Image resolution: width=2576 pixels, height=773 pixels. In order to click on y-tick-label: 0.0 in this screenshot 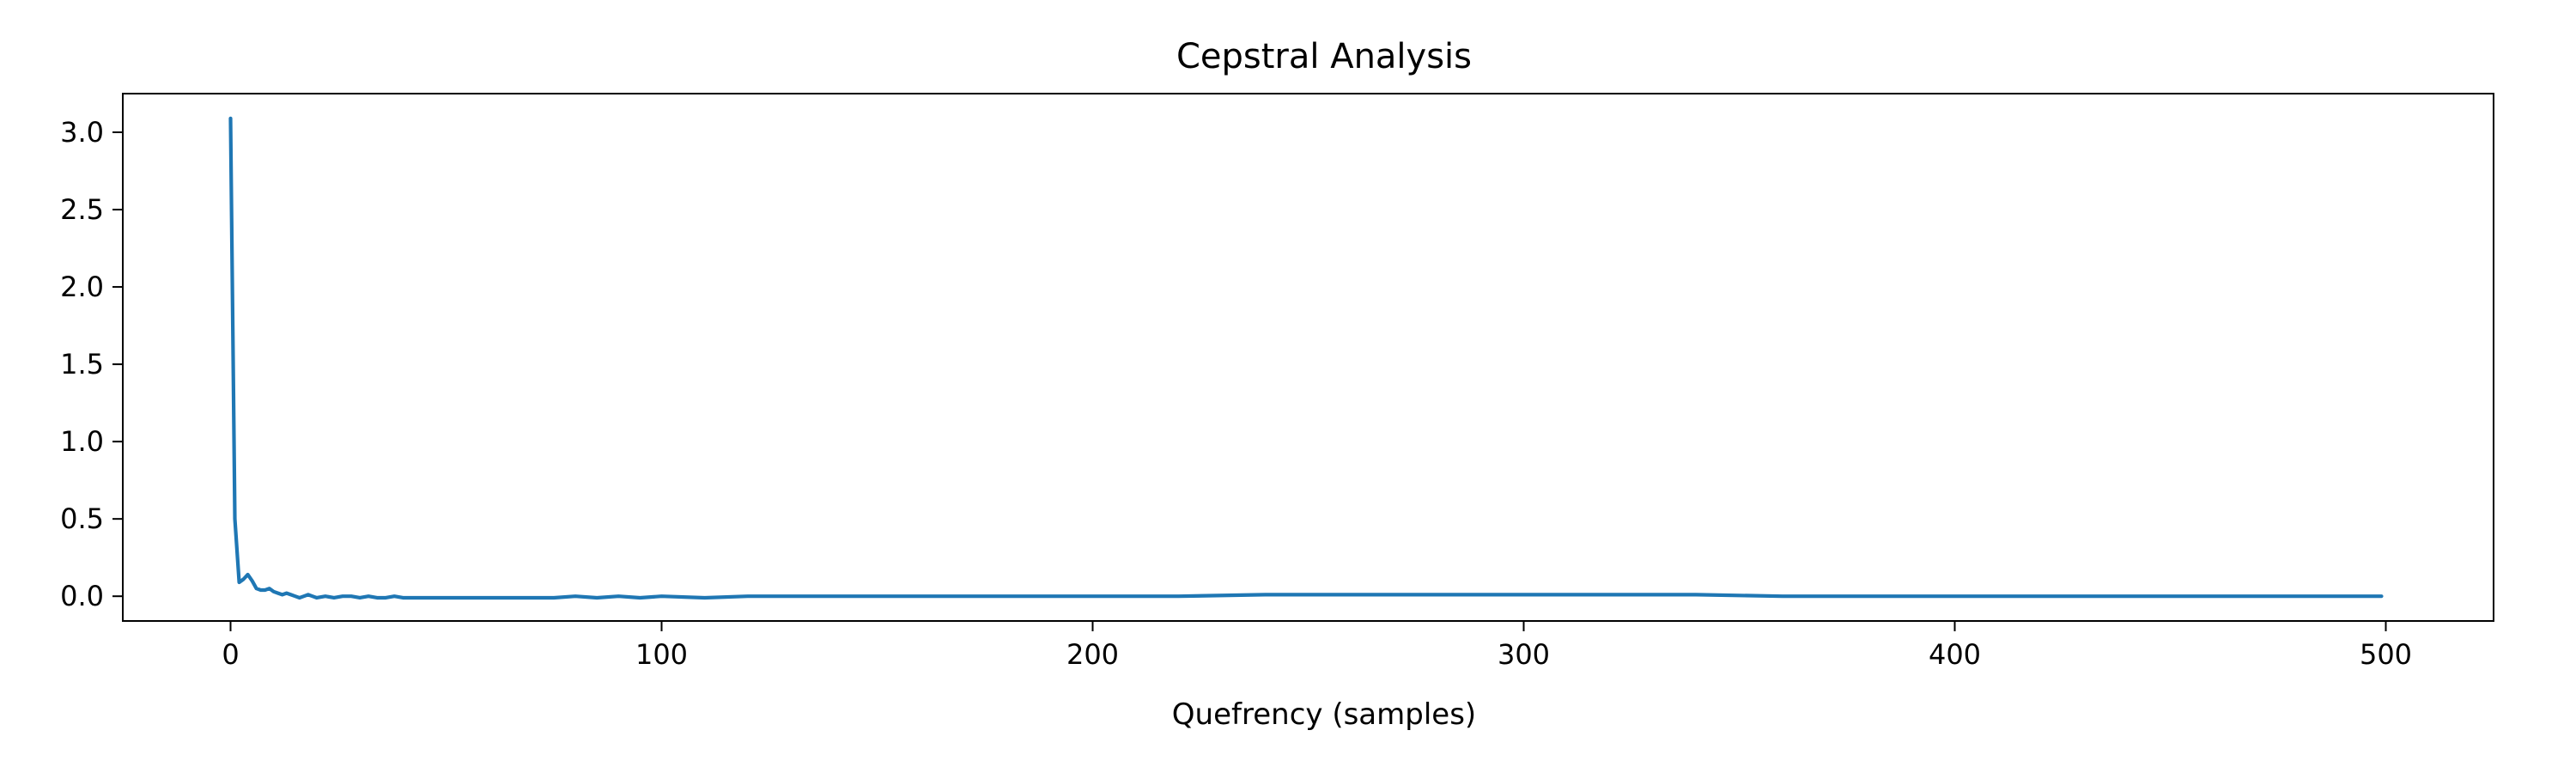, I will do `click(82, 596)`.